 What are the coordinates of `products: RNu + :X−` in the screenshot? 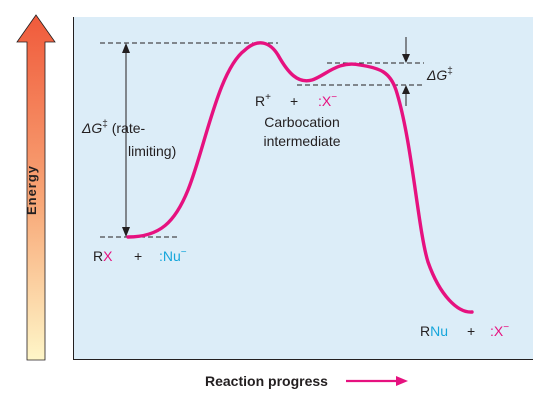 It's located at (464, 330).